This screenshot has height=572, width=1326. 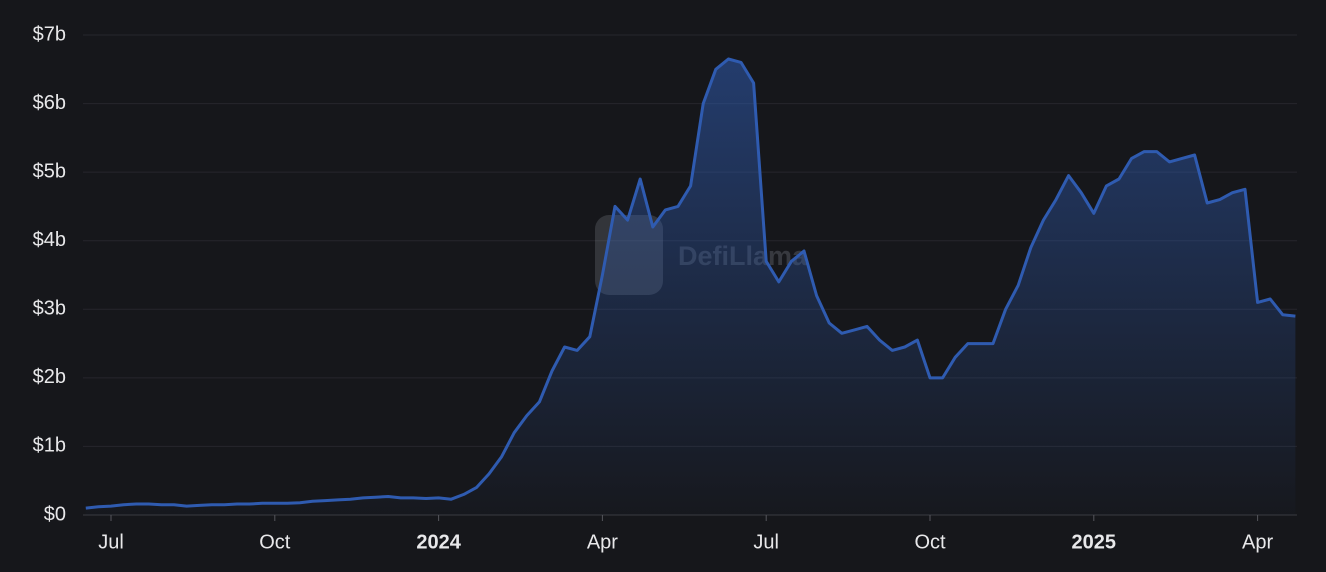 What do you see at coordinates (49, 34) in the screenshot?
I see `y-tick-label: $7b` at bounding box center [49, 34].